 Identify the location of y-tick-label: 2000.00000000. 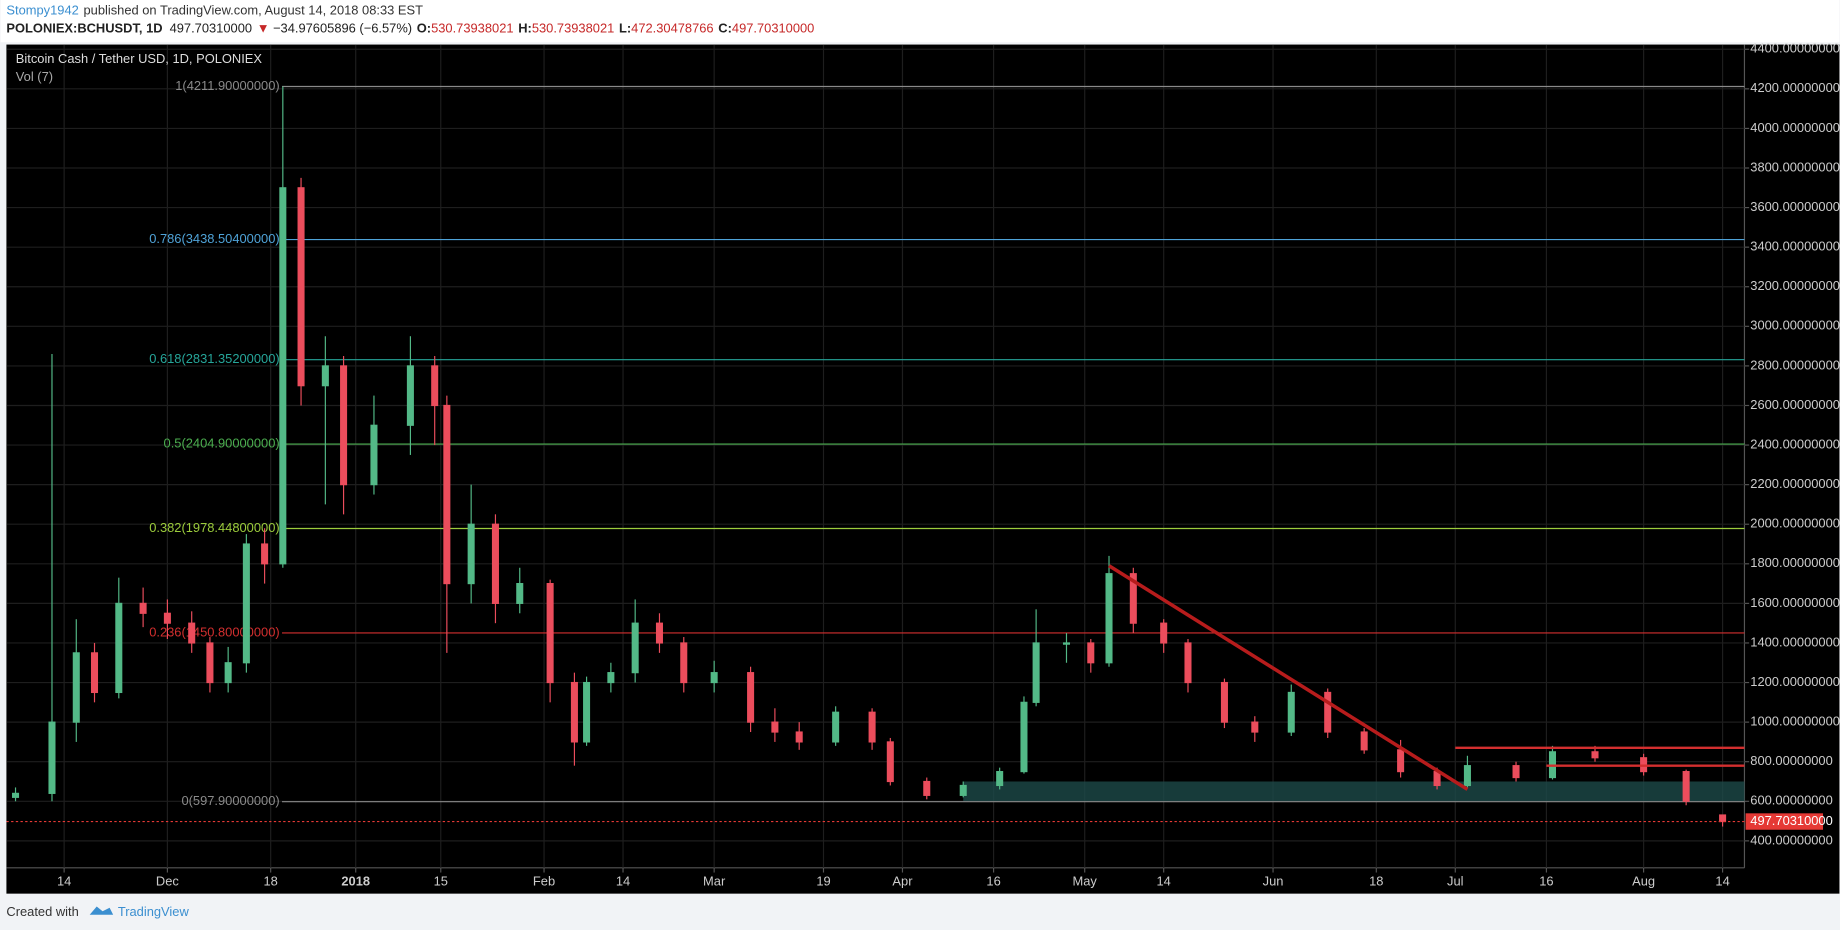
(1795, 523).